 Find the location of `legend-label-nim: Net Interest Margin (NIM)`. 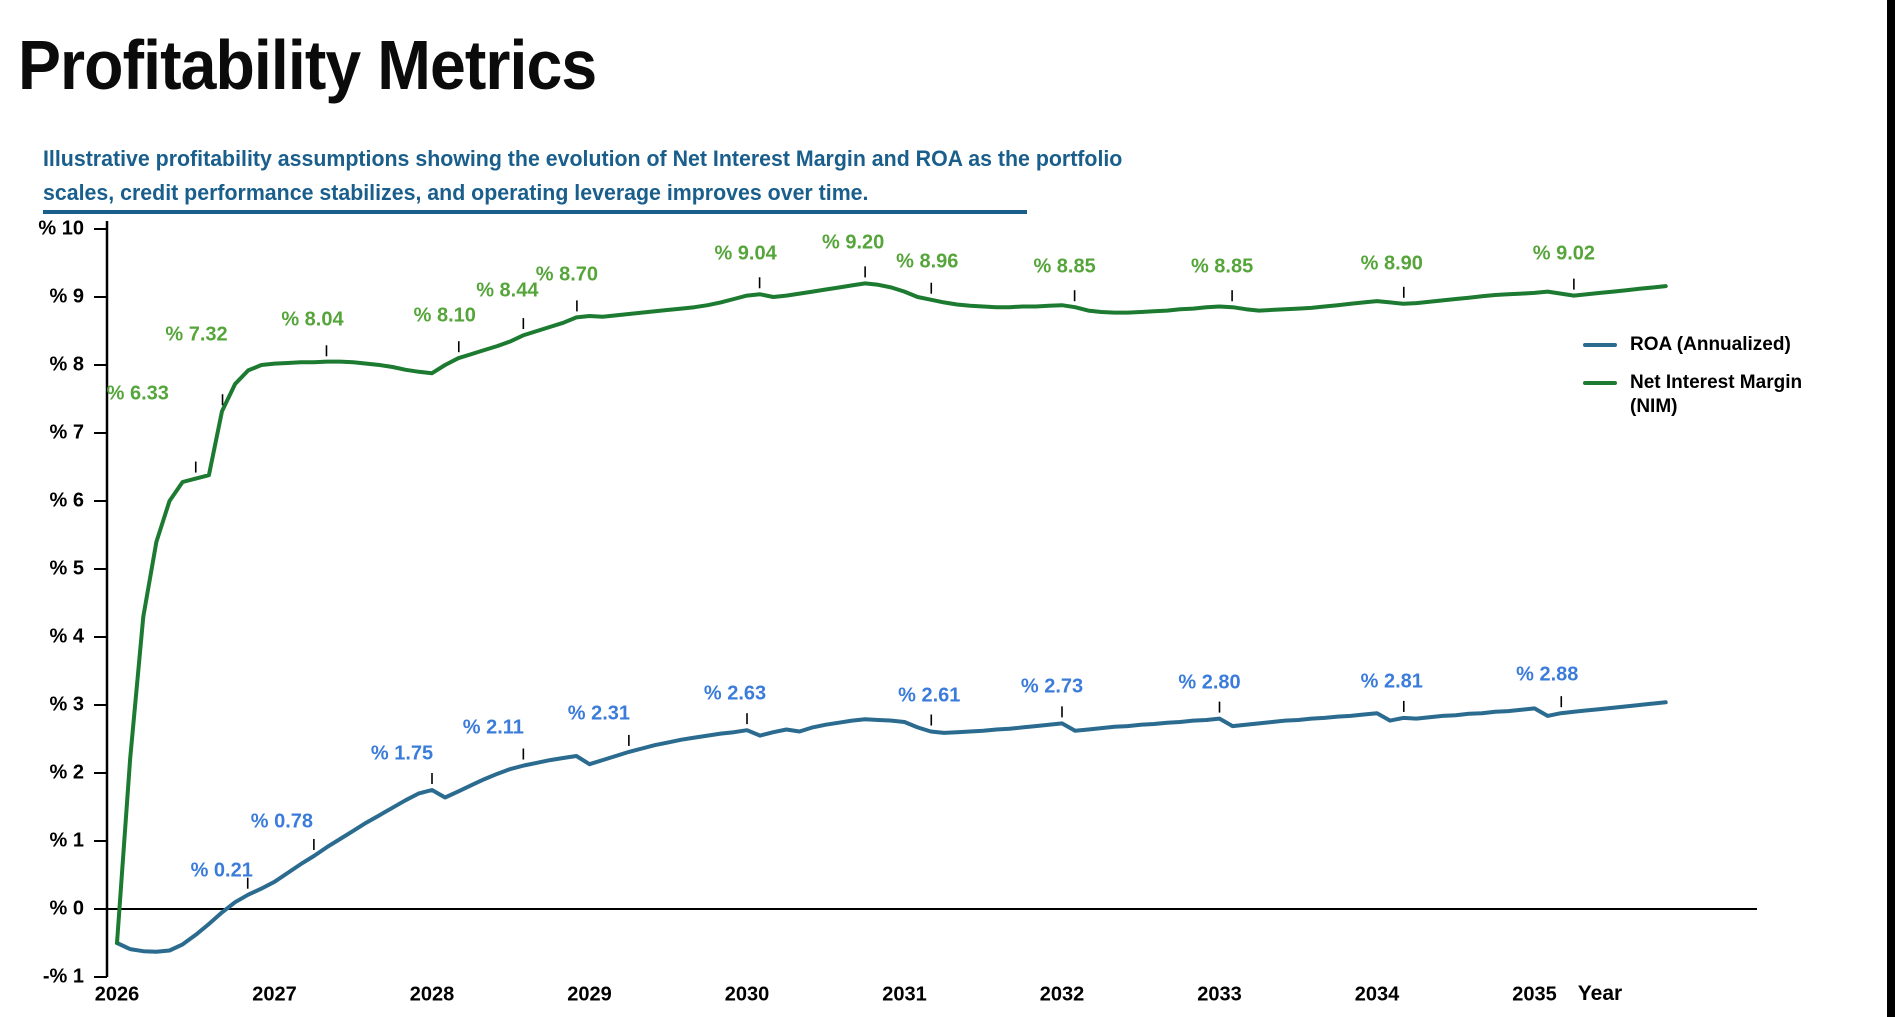

legend-label-nim: Net Interest Margin (NIM) is located at coordinates (1716, 395).